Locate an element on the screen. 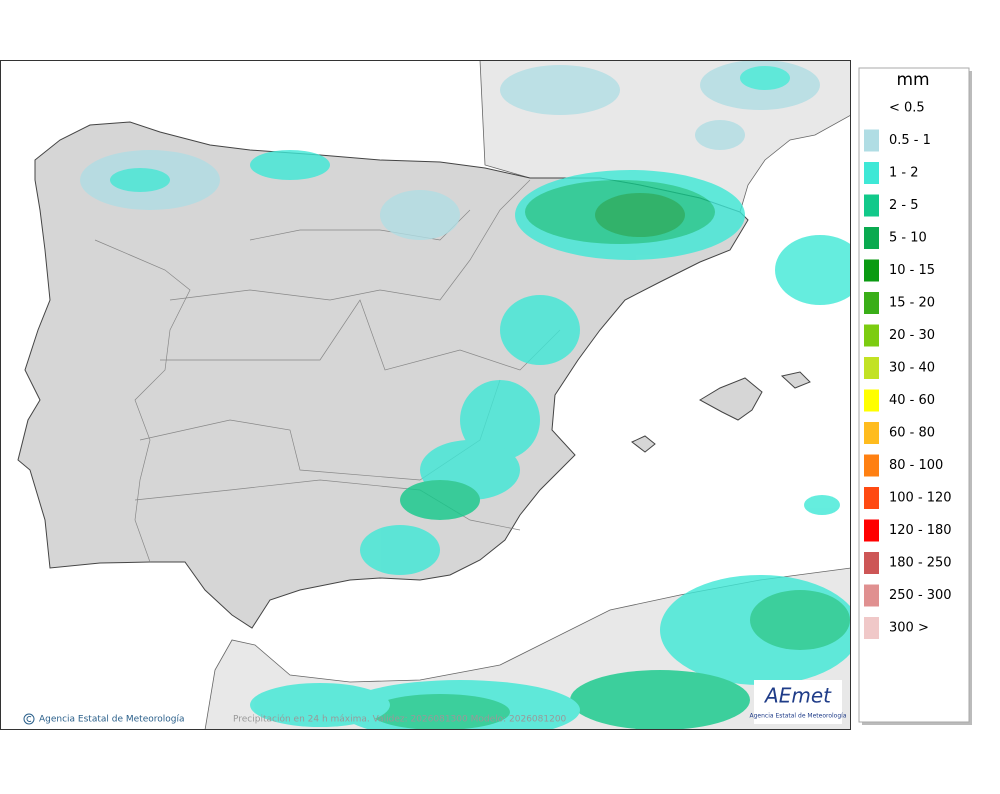 The width and height of the screenshot is (1000, 794). legend-label: 100 - 120 is located at coordinates (920, 498).